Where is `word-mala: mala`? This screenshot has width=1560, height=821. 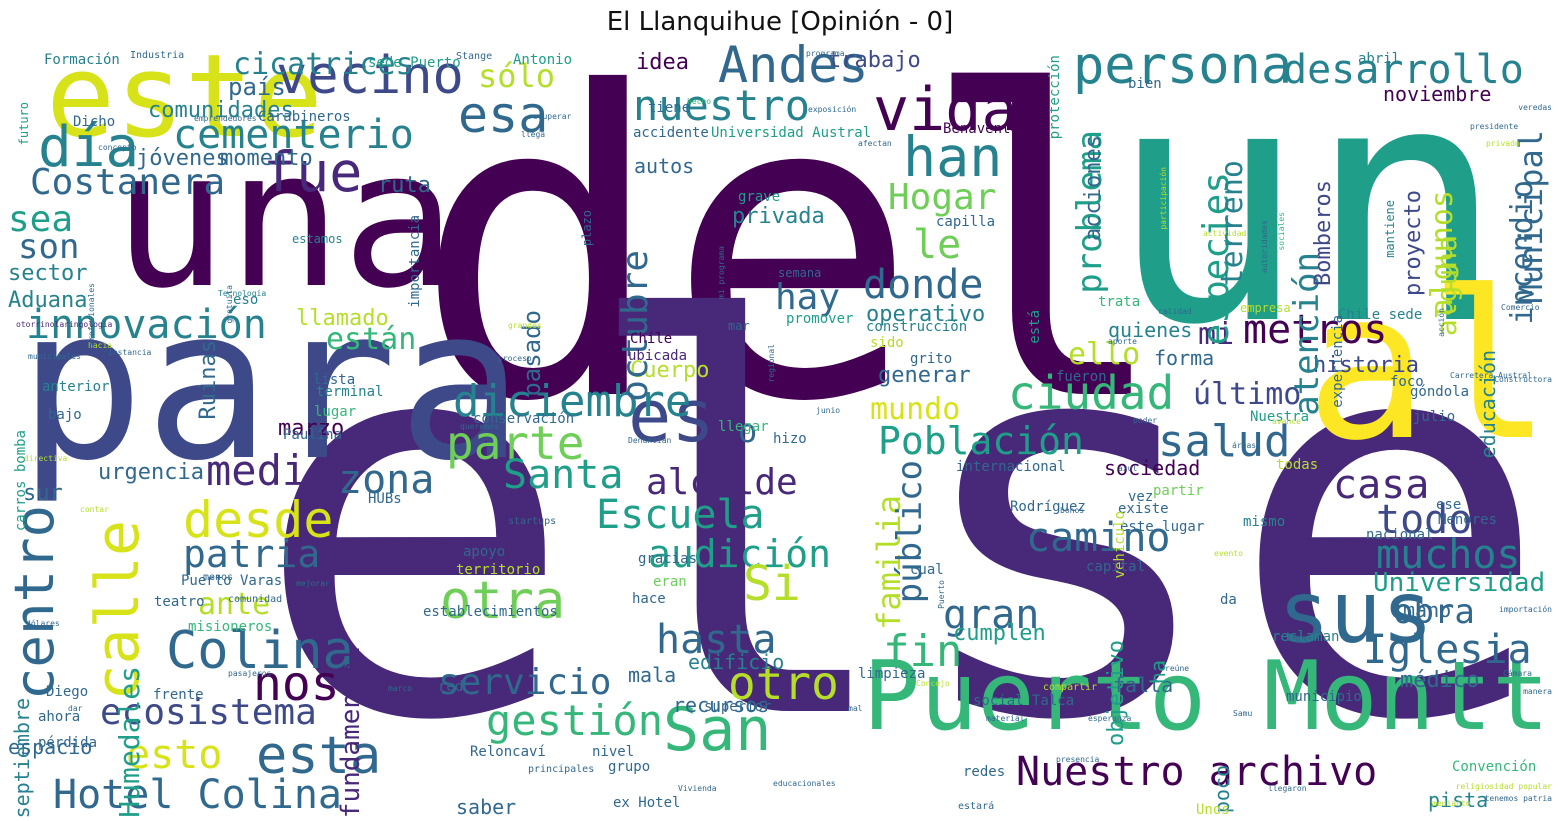
word-mala: mala is located at coordinates (652, 675).